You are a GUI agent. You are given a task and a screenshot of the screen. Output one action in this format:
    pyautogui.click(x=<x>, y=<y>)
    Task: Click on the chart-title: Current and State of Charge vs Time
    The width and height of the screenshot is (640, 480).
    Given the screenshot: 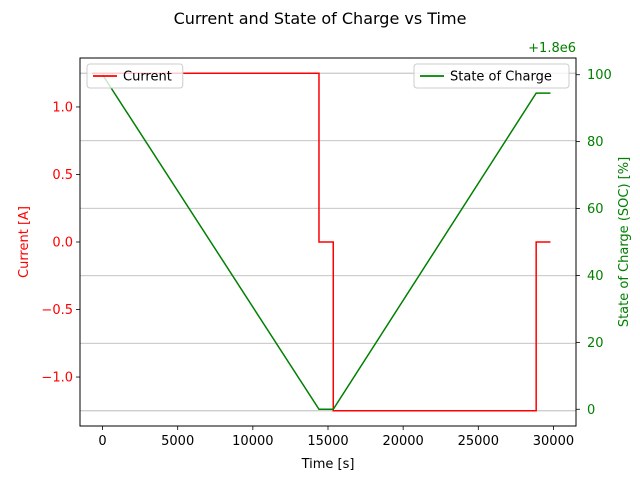 What is the action you would take?
    pyautogui.click(x=320, y=18)
    